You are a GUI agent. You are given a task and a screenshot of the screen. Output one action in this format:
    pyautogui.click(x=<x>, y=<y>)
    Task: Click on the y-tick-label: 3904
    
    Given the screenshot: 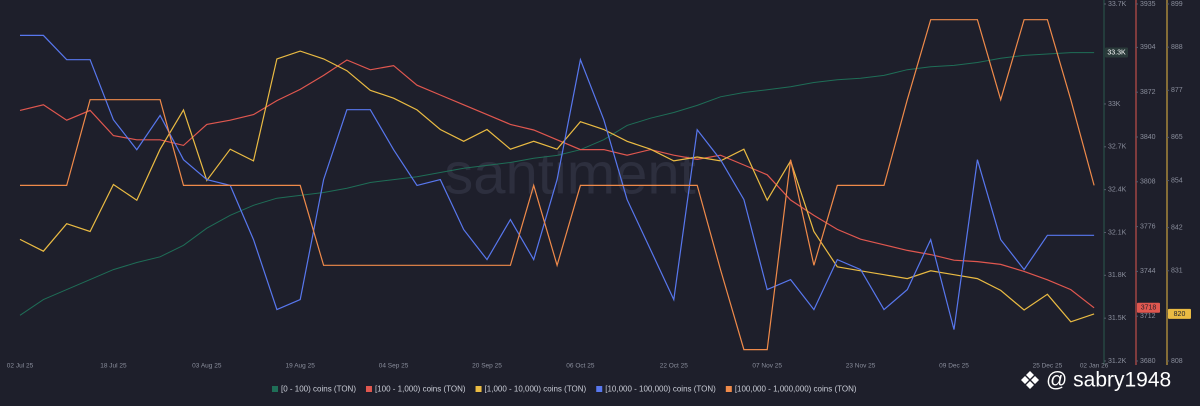 What is the action you would take?
    pyautogui.click(x=1148, y=47)
    